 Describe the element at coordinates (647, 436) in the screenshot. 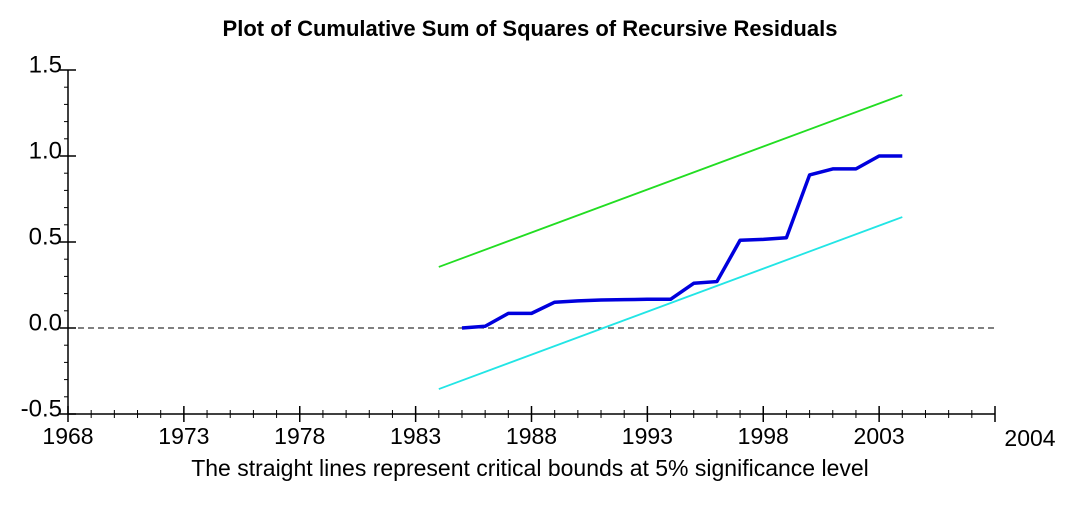

I see `x-tick-label: 1993` at that location.